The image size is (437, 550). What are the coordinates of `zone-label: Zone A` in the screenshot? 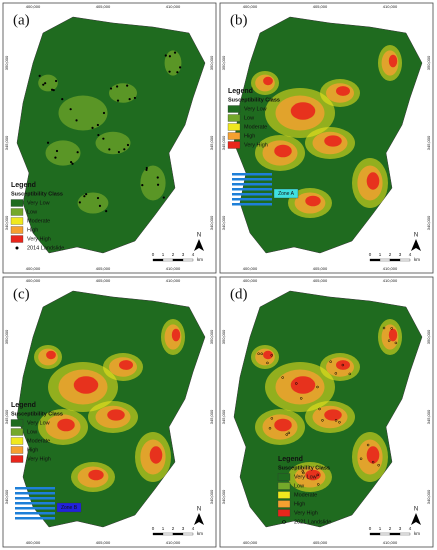 It's located at (286, 194).